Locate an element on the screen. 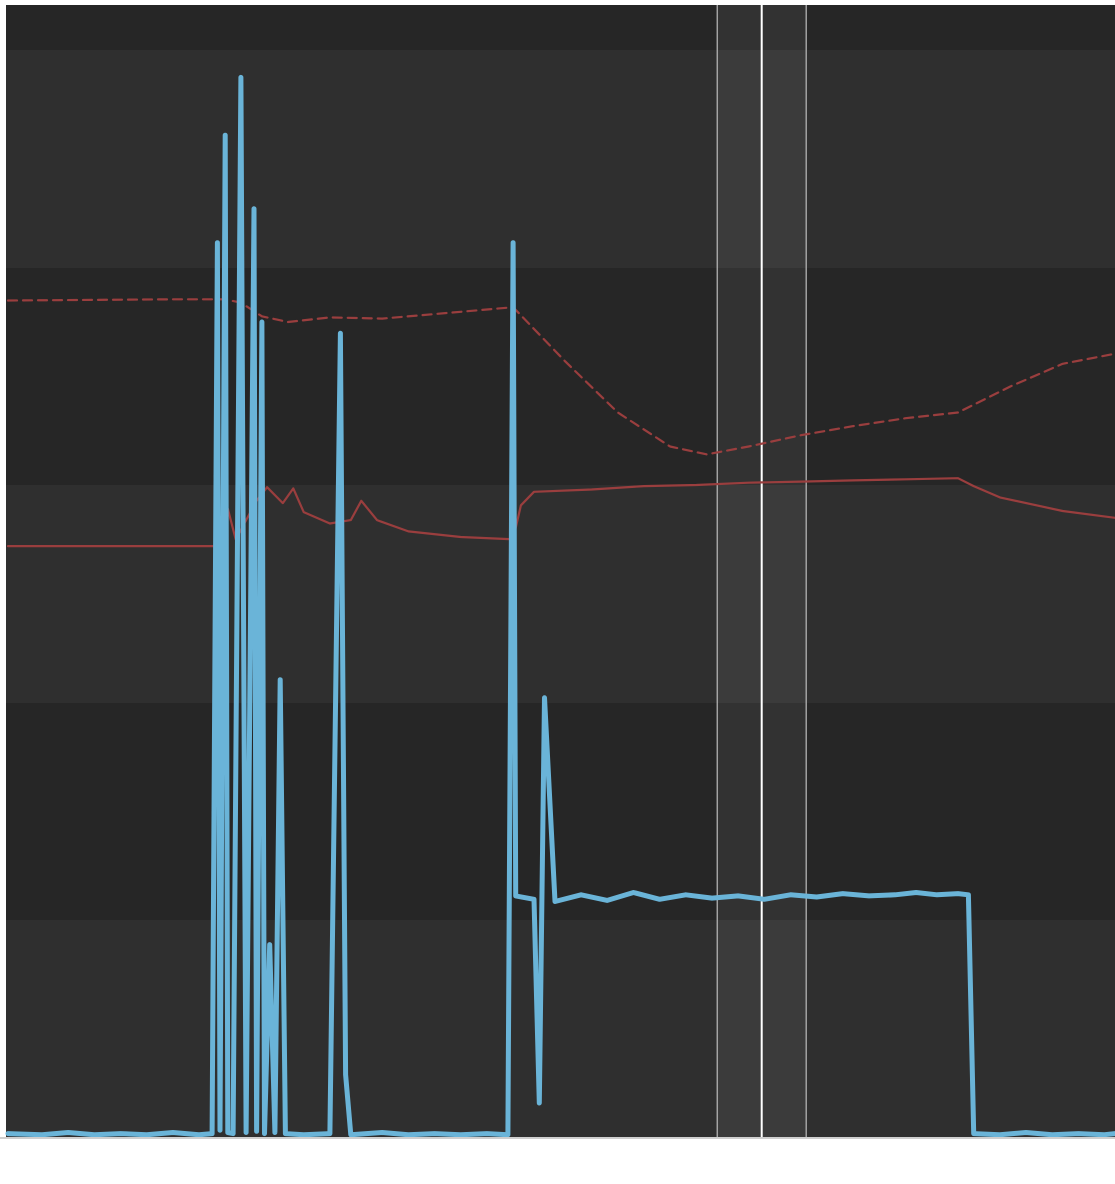 This screenshot has height=1184, width=1115. x-tick-label: 20:00 is located at coordinates (853, 1159).